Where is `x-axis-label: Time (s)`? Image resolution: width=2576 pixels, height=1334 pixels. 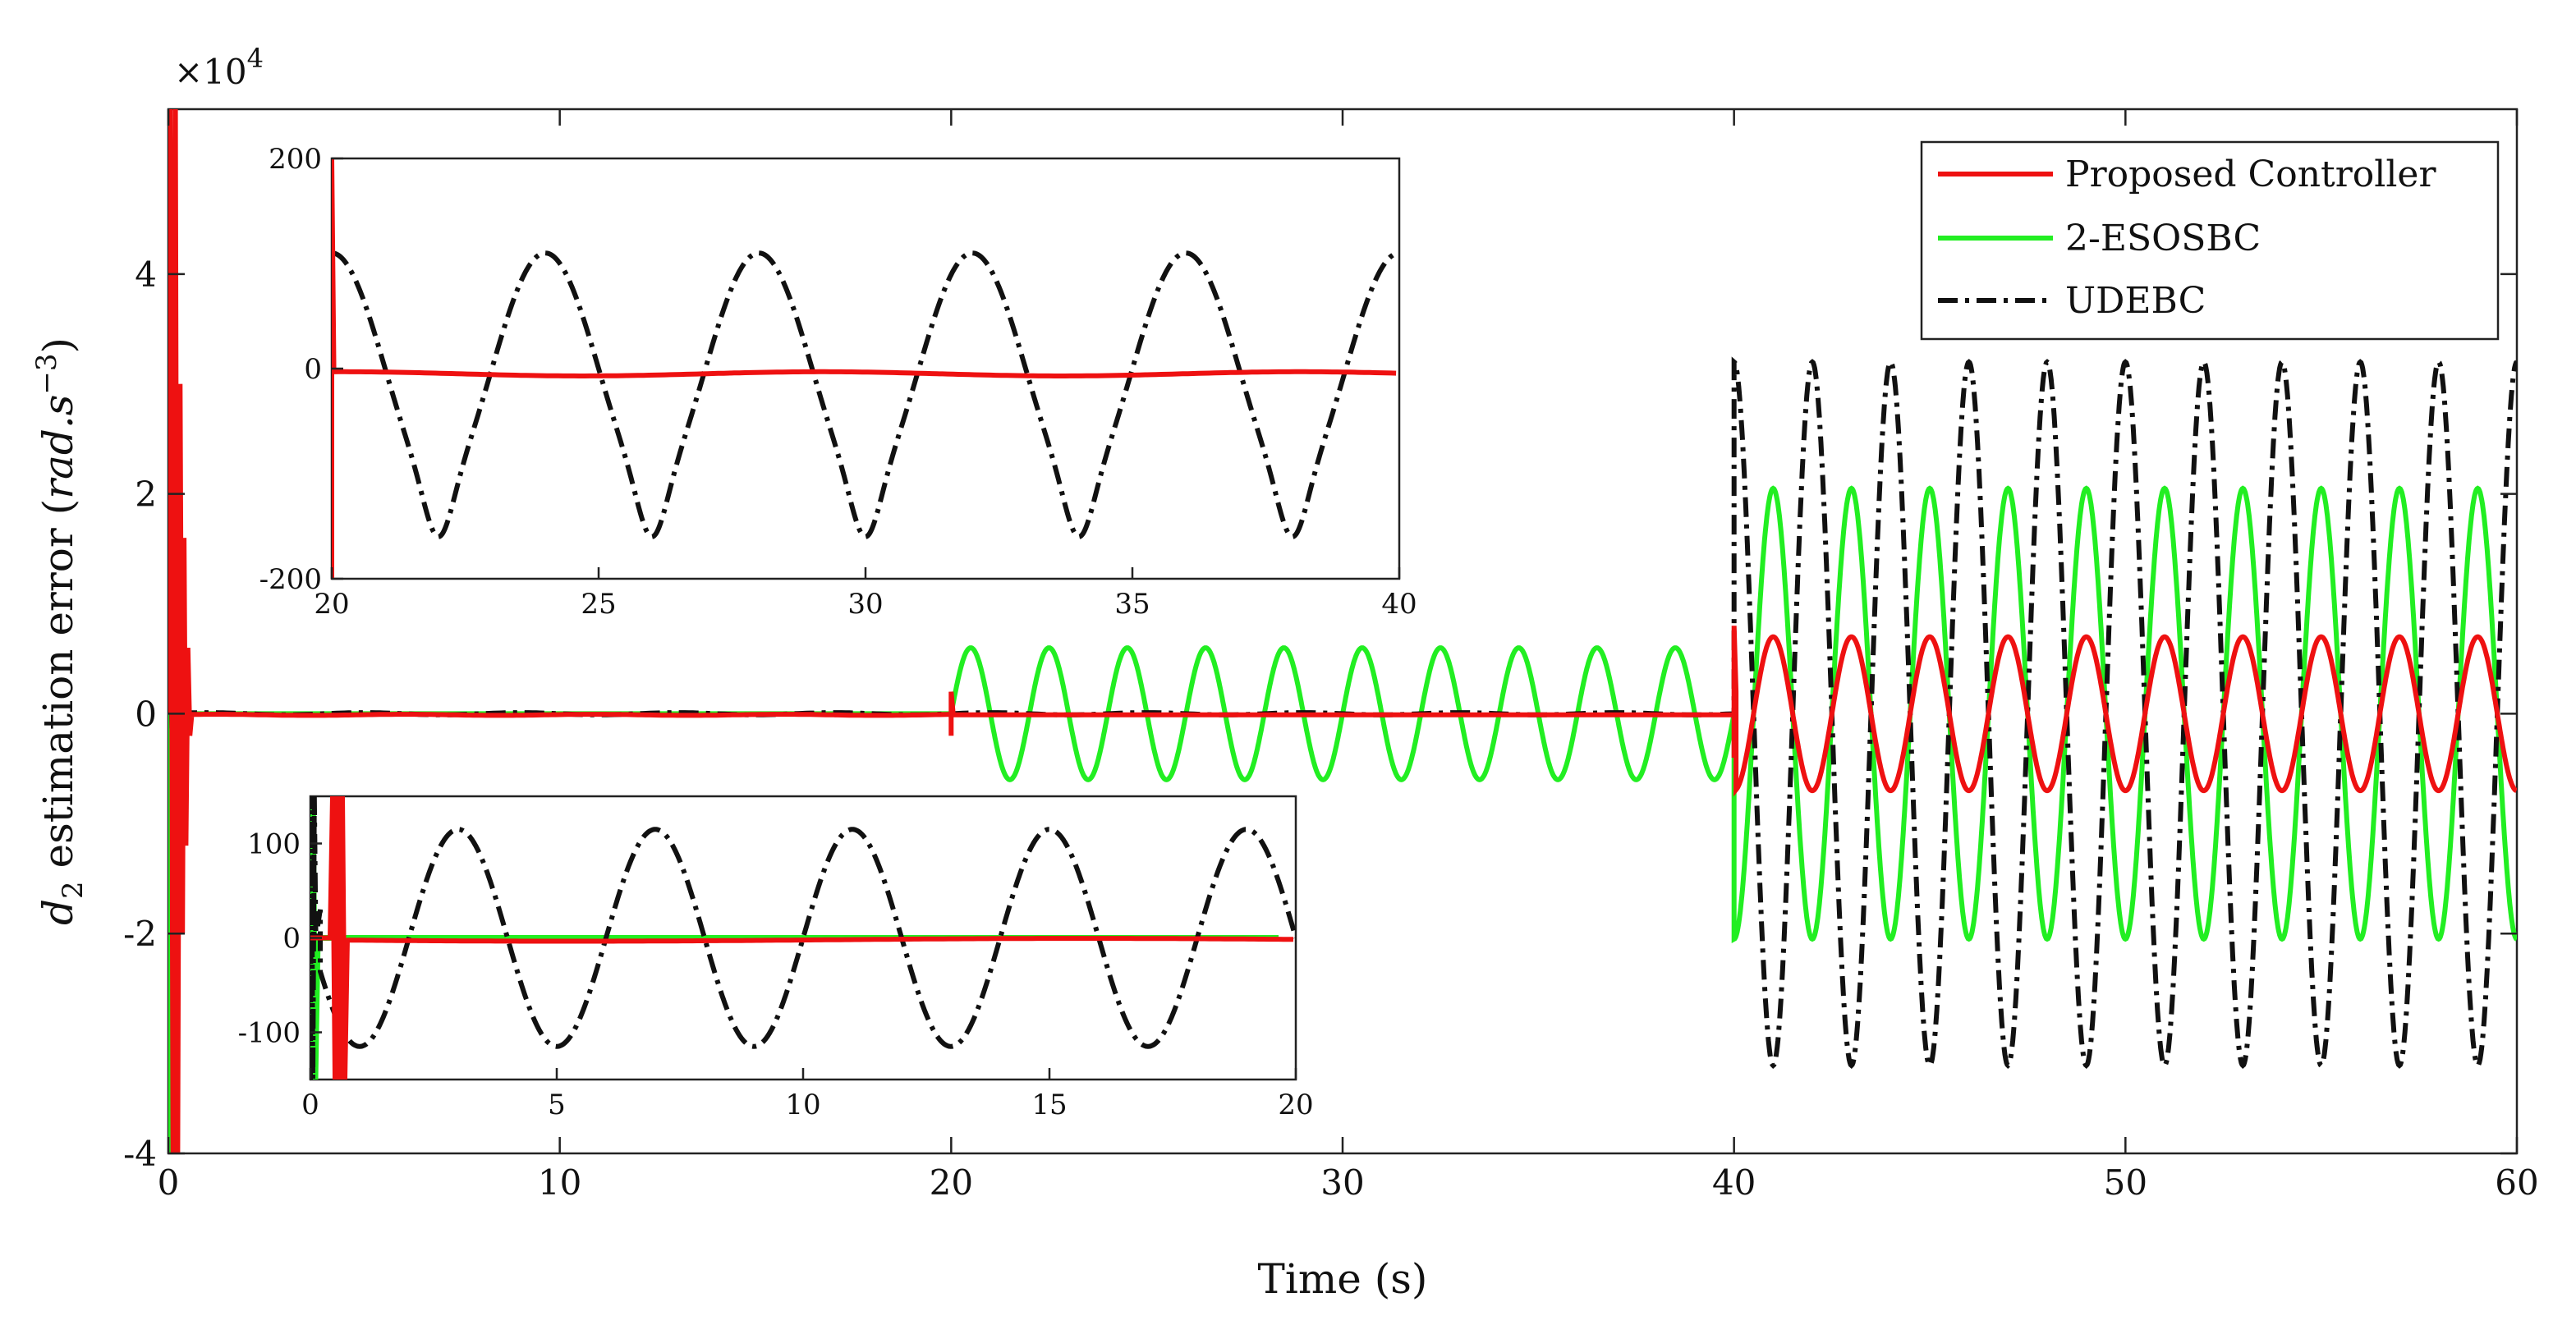
x-axis-label: Time (s) is located at coordinates (1343, 1279).